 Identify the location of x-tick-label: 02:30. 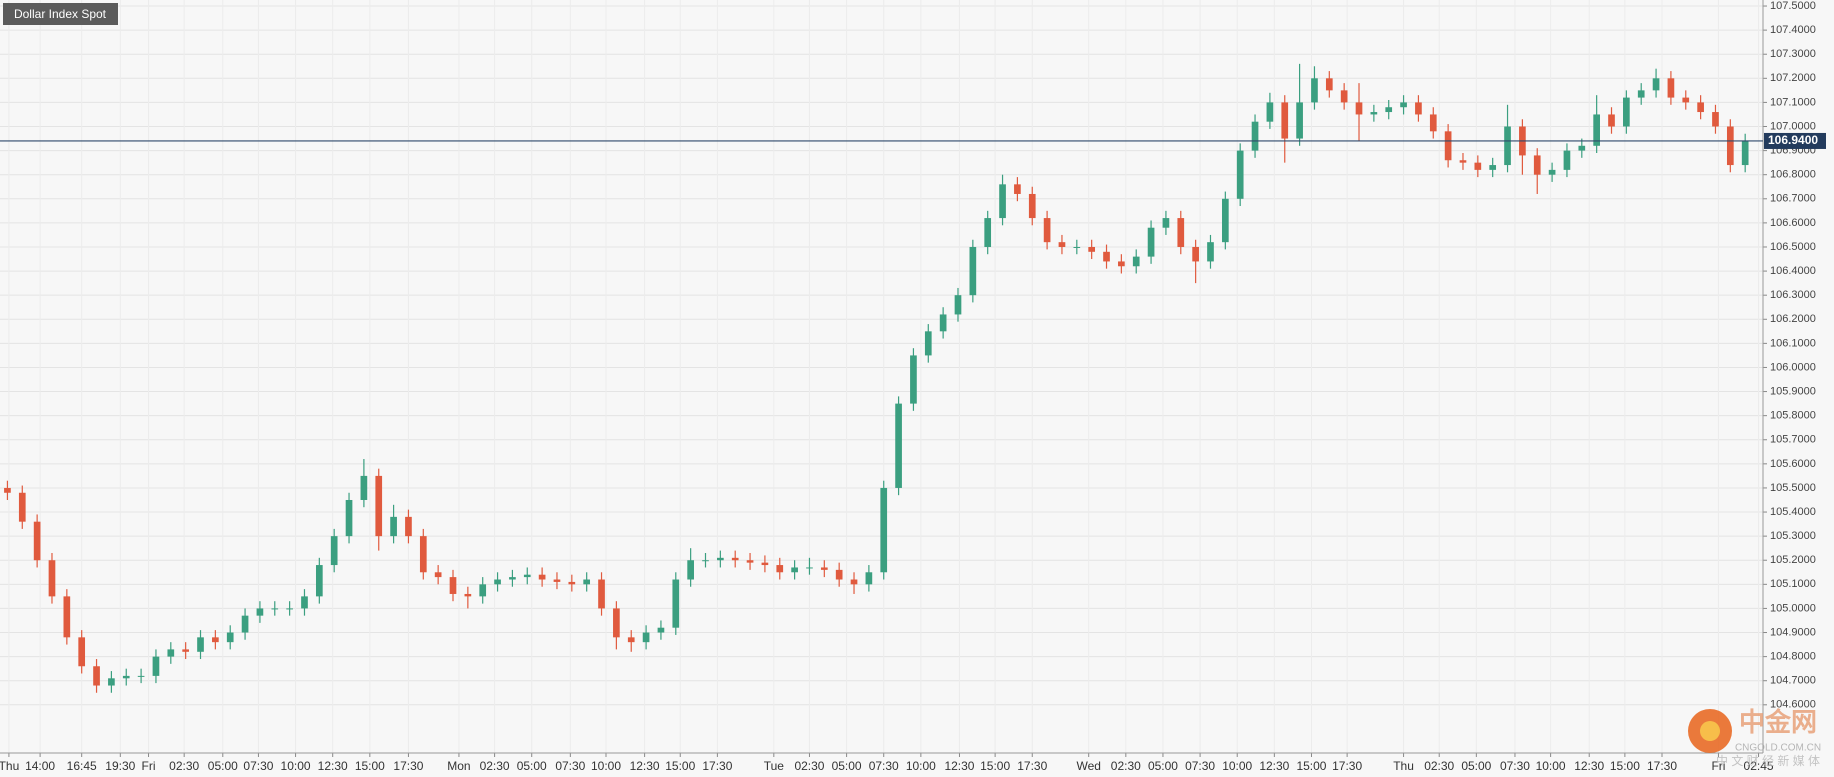
(184, 766).